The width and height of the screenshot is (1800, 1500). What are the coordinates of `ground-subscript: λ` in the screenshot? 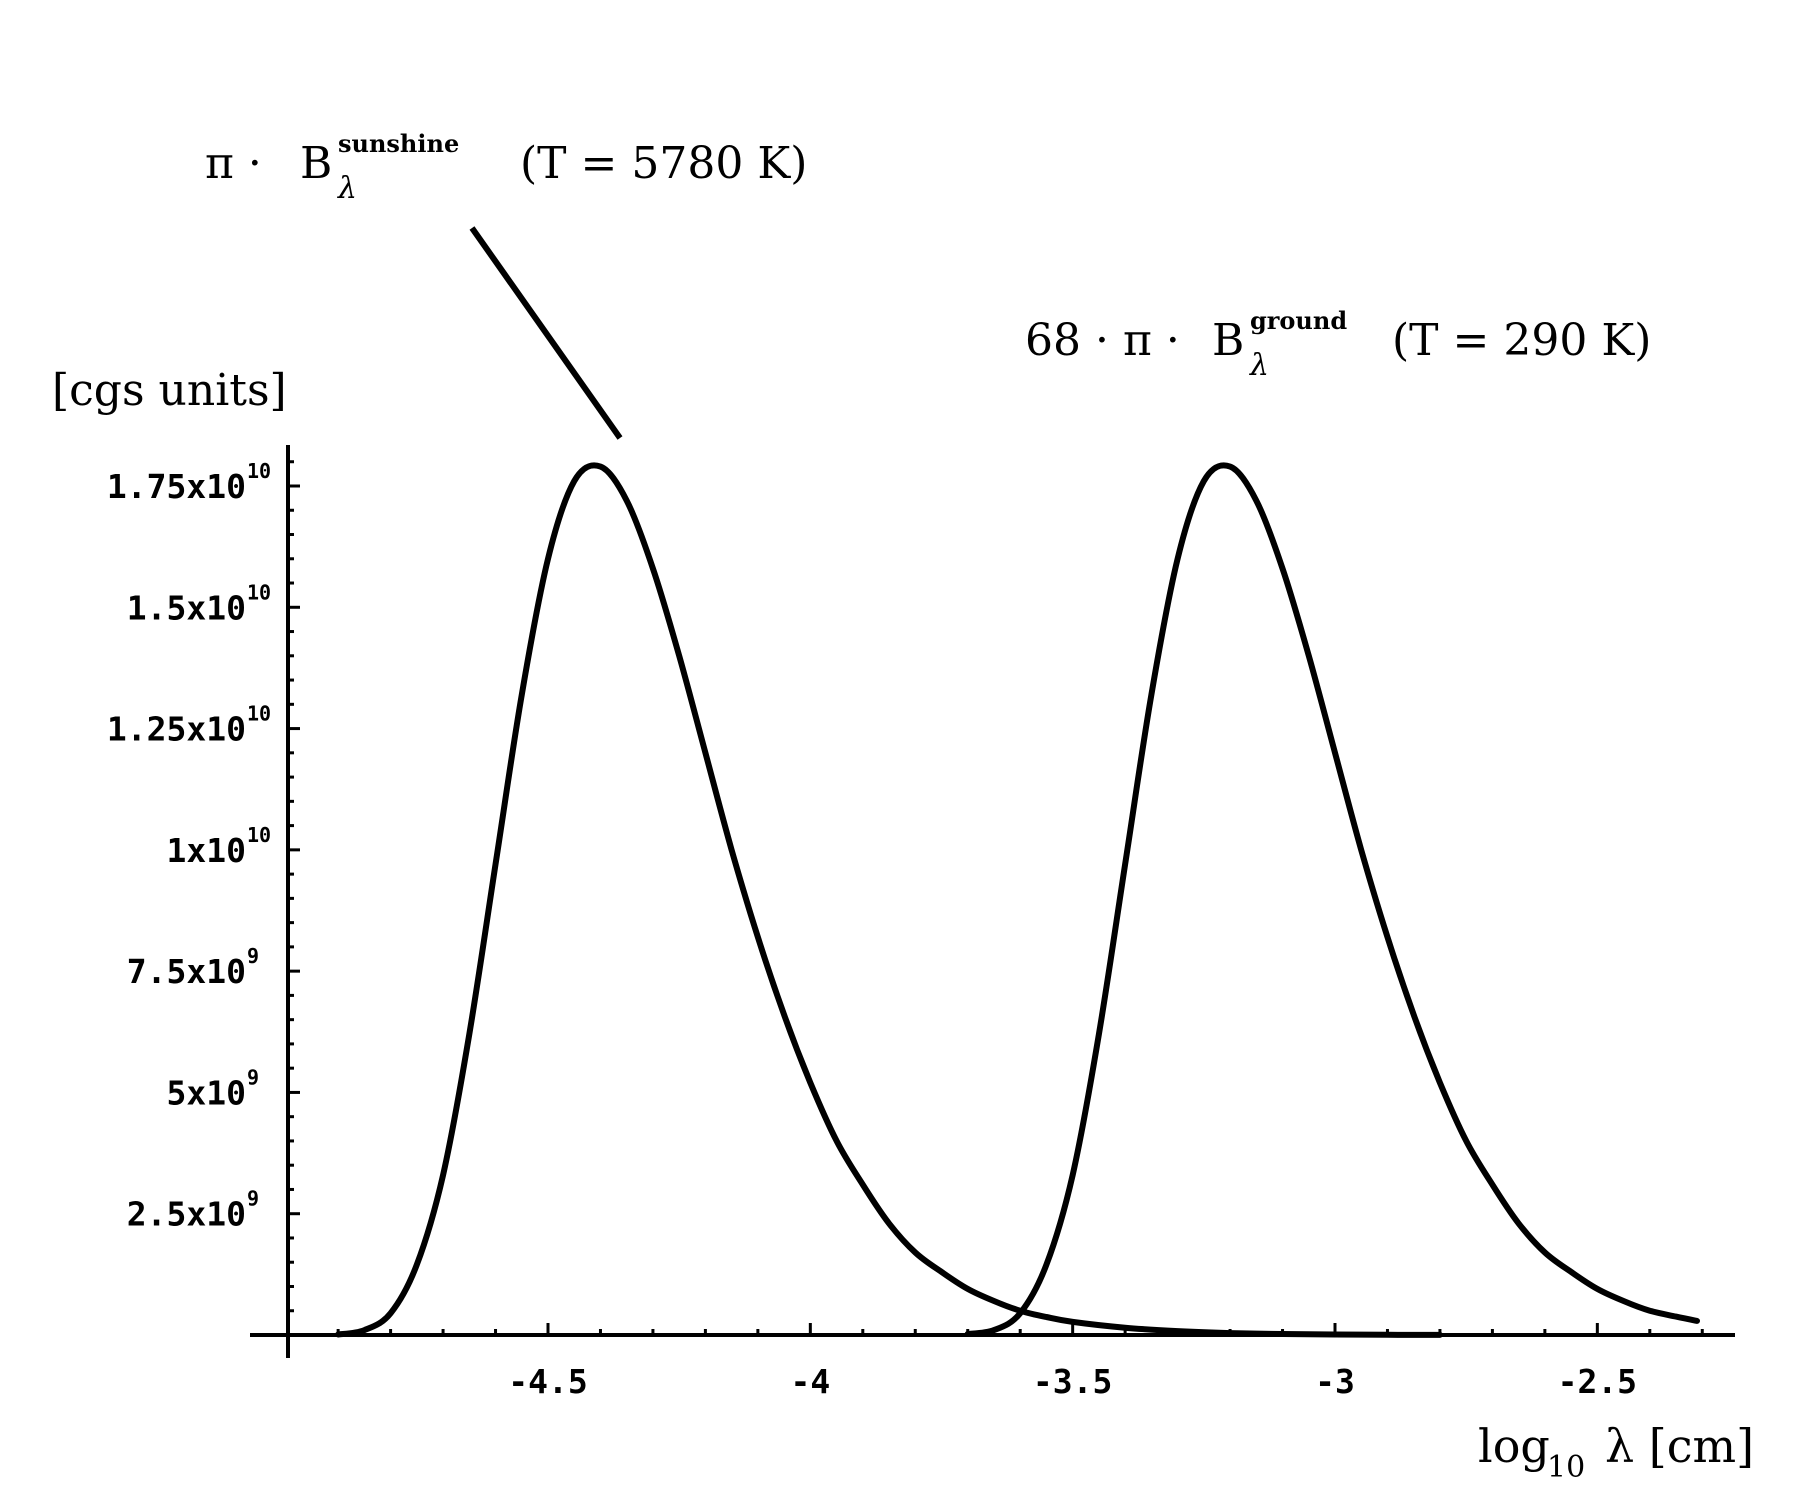 It's located at (1259, 365).